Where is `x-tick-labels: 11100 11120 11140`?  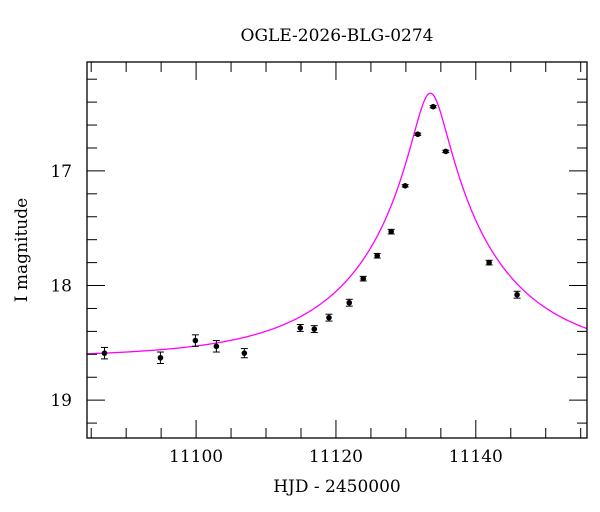
x-tick-labels: 11100 11120 11140 is located at coordinates (336, 457).